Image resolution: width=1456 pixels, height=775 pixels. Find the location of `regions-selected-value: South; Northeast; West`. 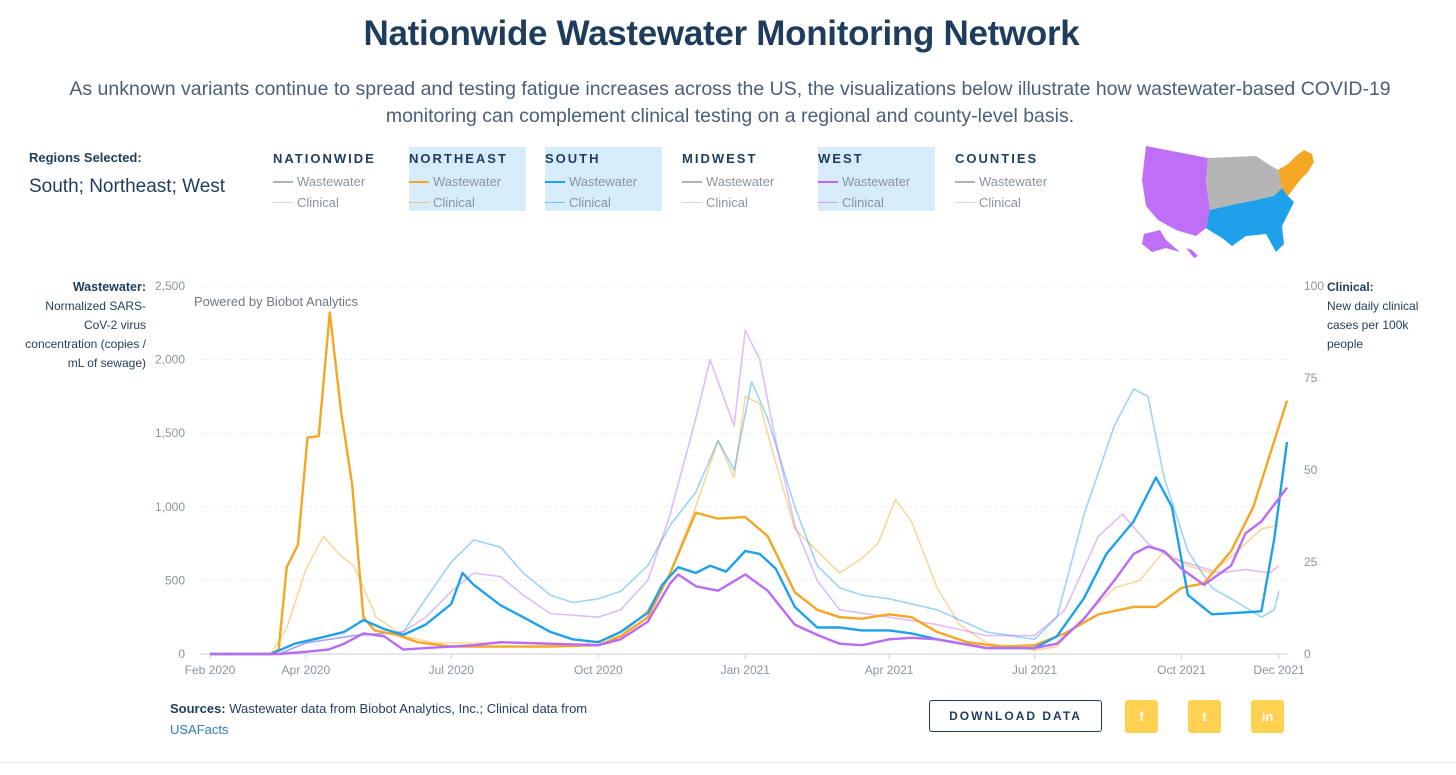

regions-selected-value: South; Northeast; West is located at coordinates (127, 186).